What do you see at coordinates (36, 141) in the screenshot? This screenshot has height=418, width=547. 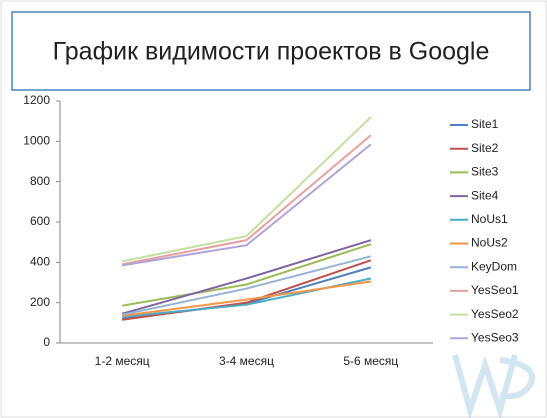 I see `y-tick-label: 1000` at bounding box center [36, 141].